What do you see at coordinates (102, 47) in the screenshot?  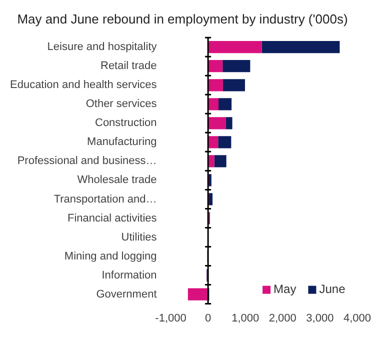 I see `y-tick-label: Leisure and hospitality` at bounding box center [102, 47].